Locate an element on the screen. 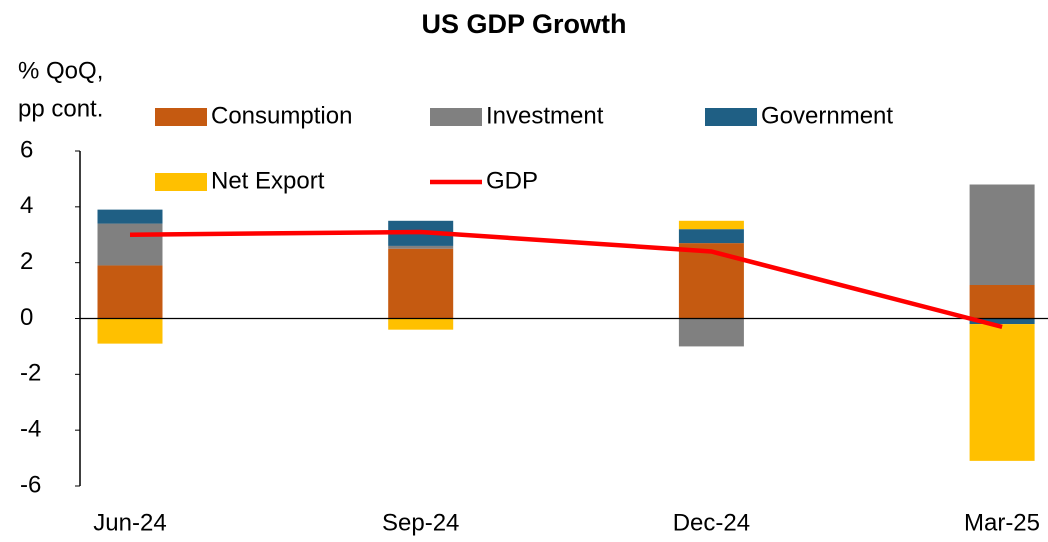 This screenshot has height=542, width=1048. y-tick-label: -4 is located at coordinates (30, 429).